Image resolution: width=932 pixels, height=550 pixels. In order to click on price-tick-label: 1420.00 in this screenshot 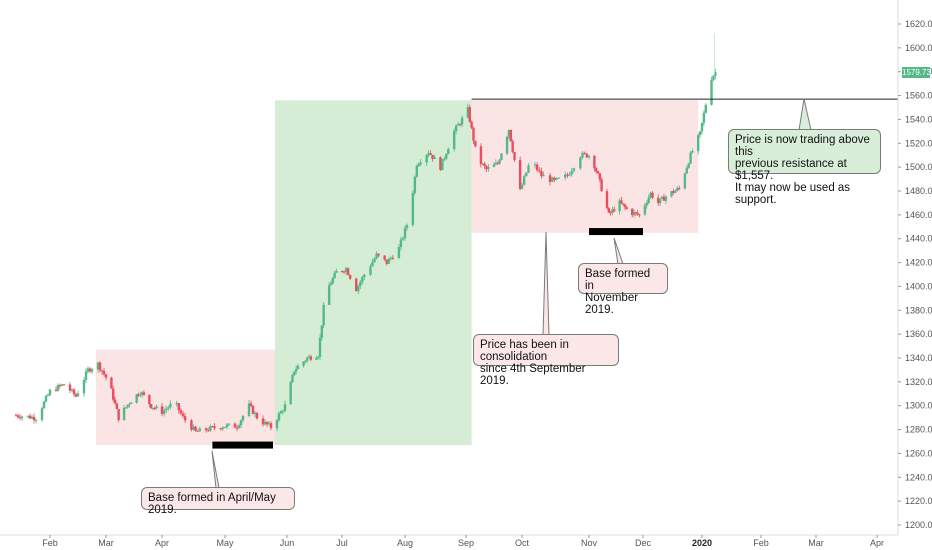, I will do `click(918, 263)`.